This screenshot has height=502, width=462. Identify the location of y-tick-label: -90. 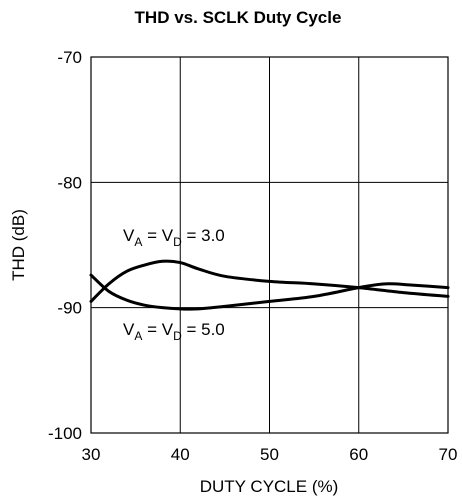
(69, 308).